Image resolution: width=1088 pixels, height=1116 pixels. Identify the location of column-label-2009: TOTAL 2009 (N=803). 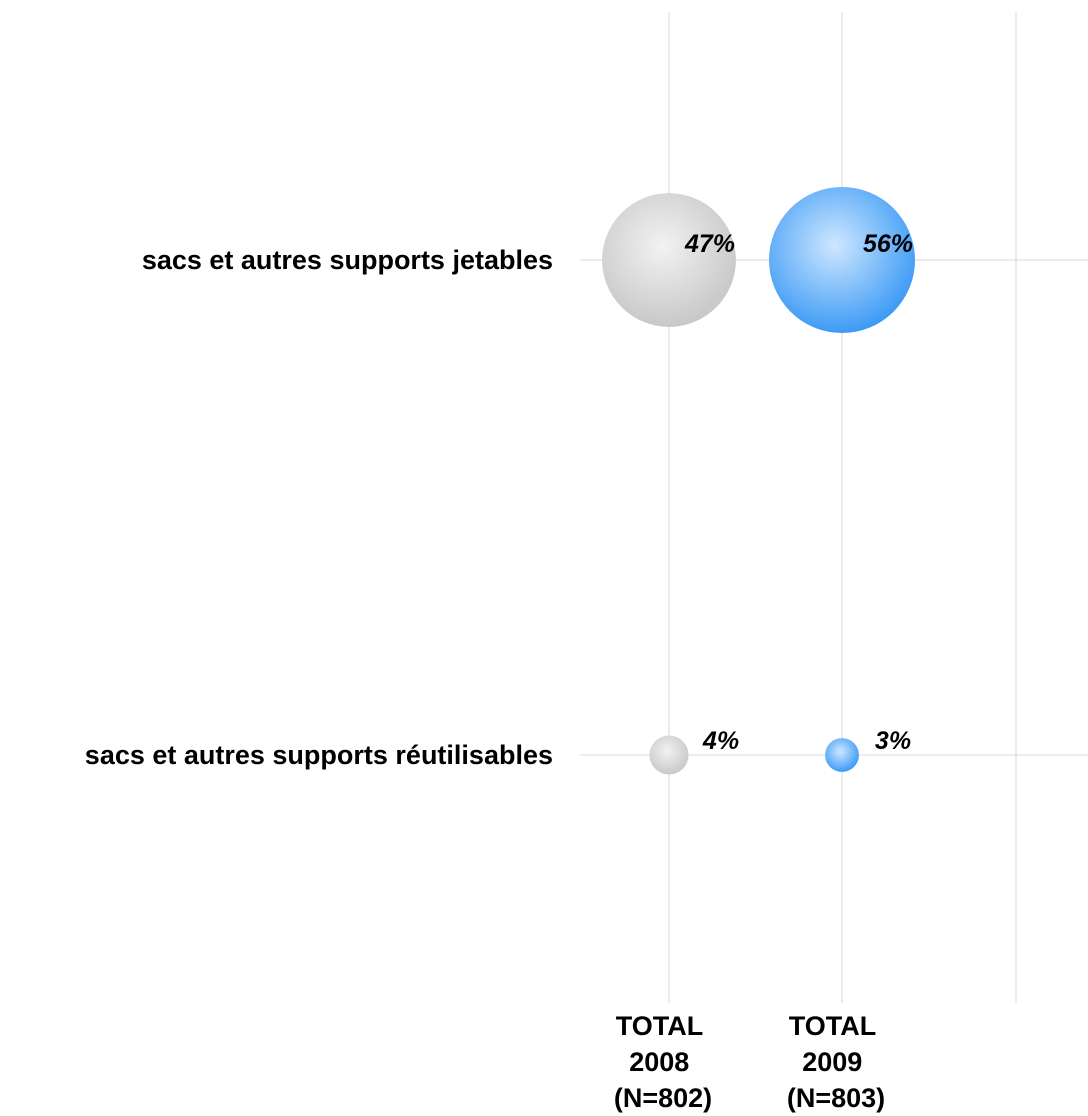
(836, 1062).